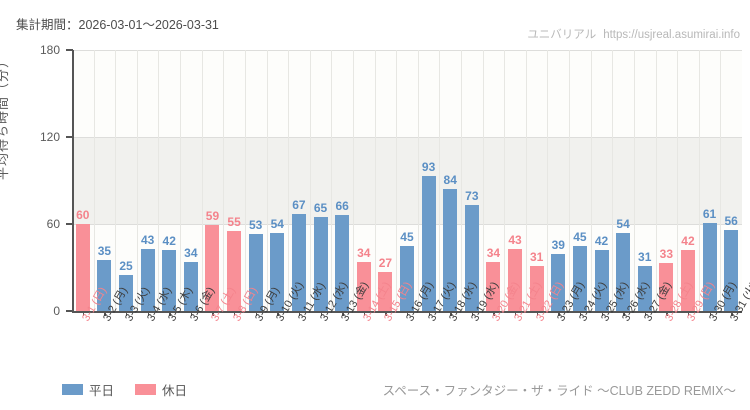  What do you see at coordinates (472, 180) in the screenshot?
I see `bar-slot: 73` at bounding box center [472, 180].